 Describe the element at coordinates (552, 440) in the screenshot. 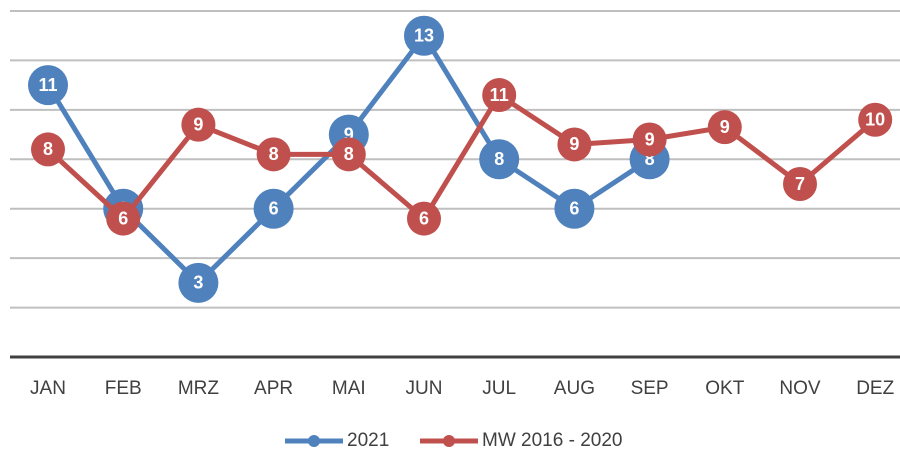

I see `legend-label: MW 2016 - 2020` at that location.